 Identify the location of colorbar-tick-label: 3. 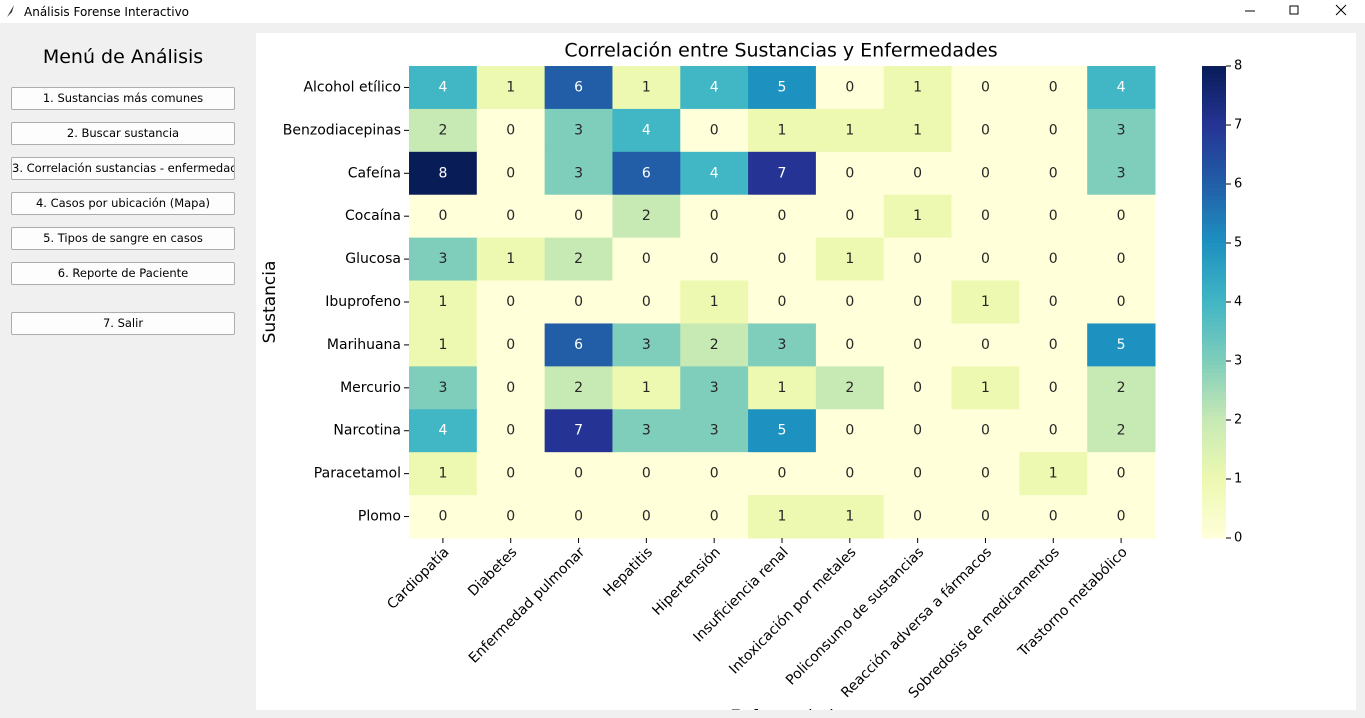
(1238, 361).